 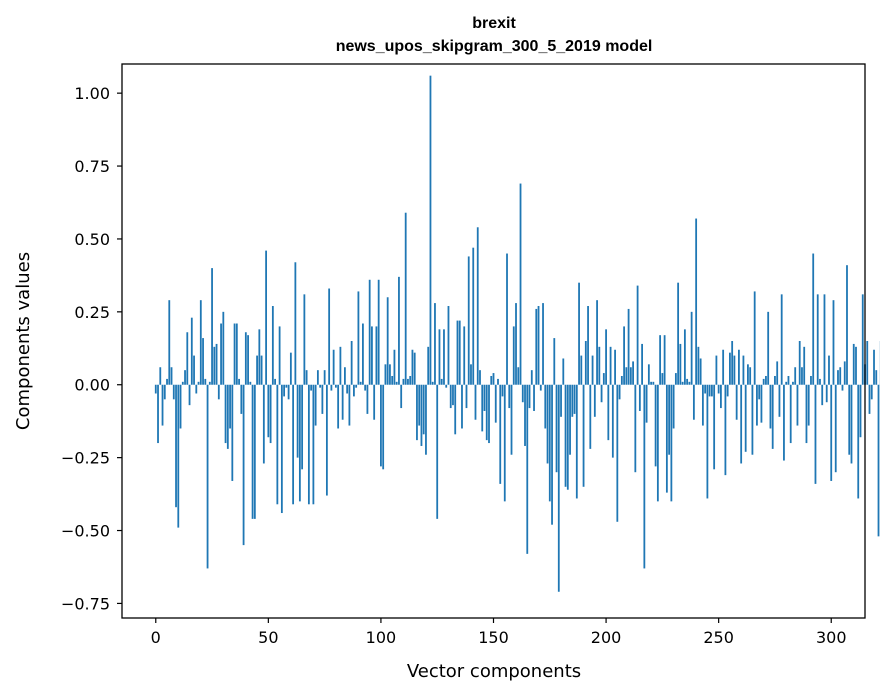 What do you see at coordinates (85, 531) in the screenshot?
I see `y-tick-label: −0.50` at bounding box center [85, 531].